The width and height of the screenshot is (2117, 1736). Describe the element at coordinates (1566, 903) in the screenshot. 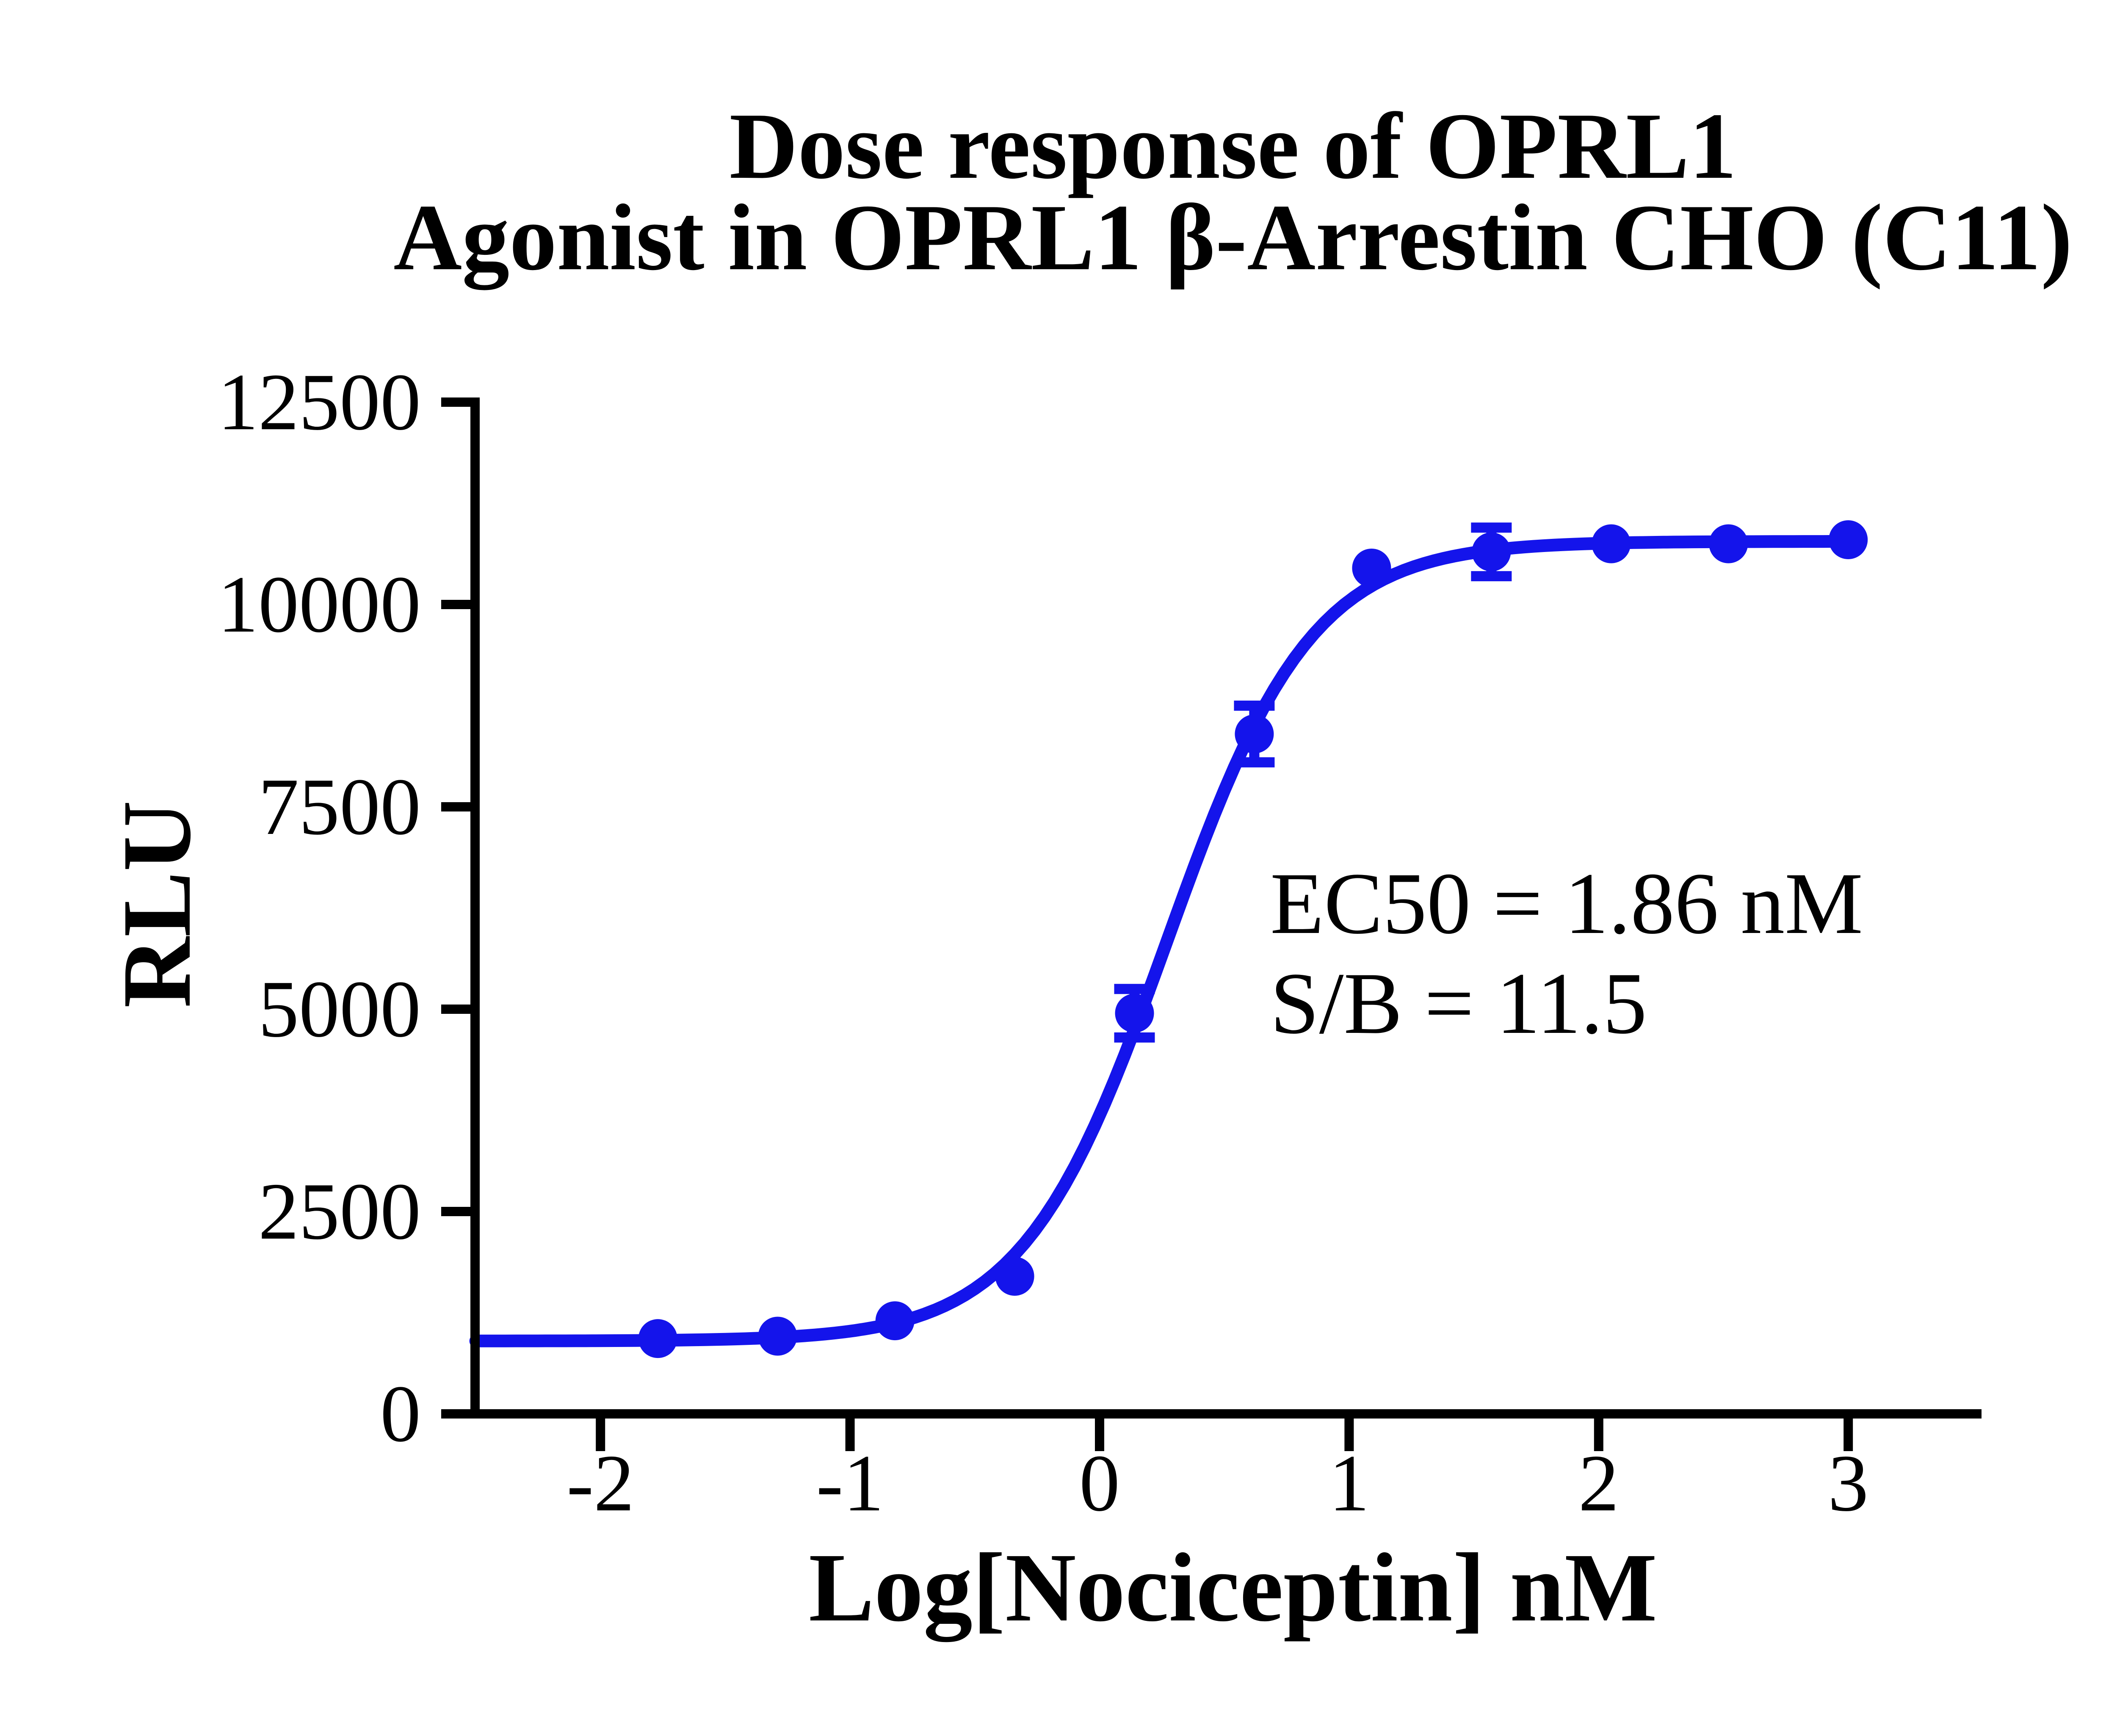

I see `annotation-ec50: EC50 = 1.86 nM` at that location.